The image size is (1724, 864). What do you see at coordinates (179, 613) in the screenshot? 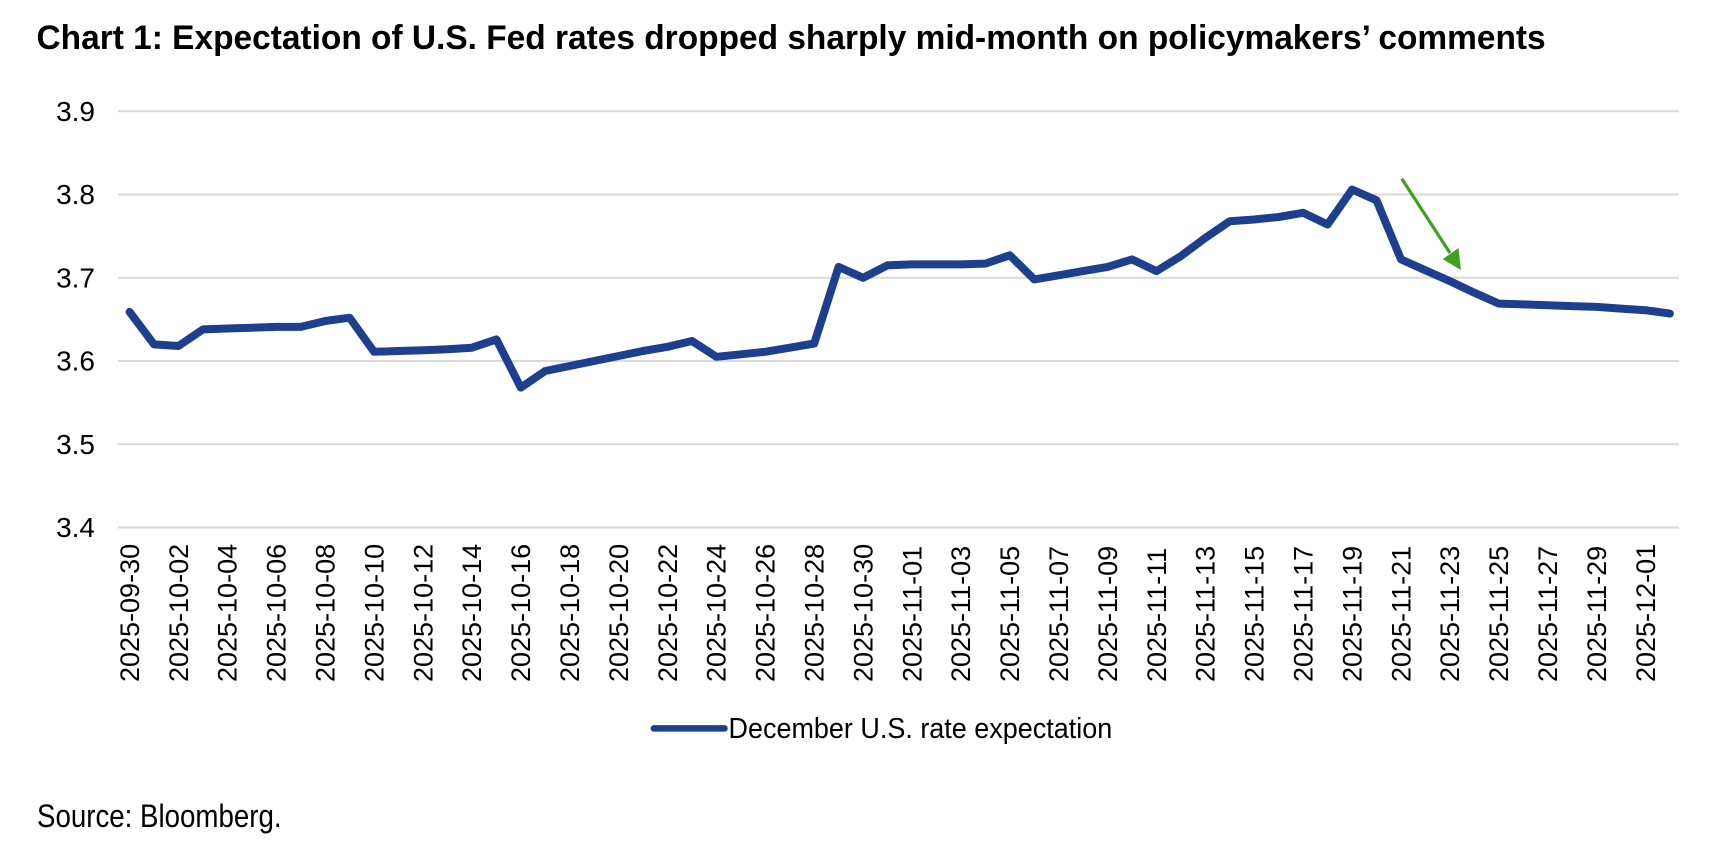
I see `svg-text: 2025-10-02` at bounding box center [179, 613].